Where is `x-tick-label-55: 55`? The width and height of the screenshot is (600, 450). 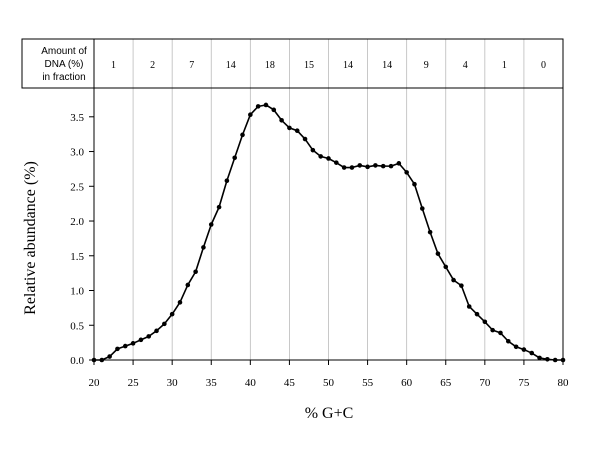 x-tick-label-55: 55 is located at coordinates (368, 383).